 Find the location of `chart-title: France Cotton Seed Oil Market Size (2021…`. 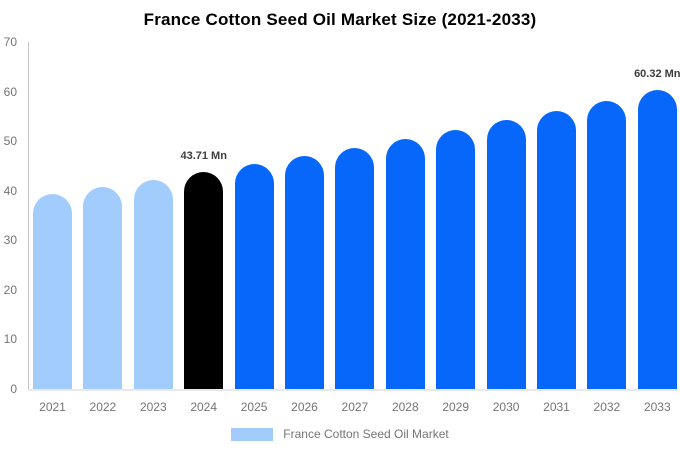

chart-title: France Cotton Seed Oil Market Size (2021… is located at coordinates (340, 19).